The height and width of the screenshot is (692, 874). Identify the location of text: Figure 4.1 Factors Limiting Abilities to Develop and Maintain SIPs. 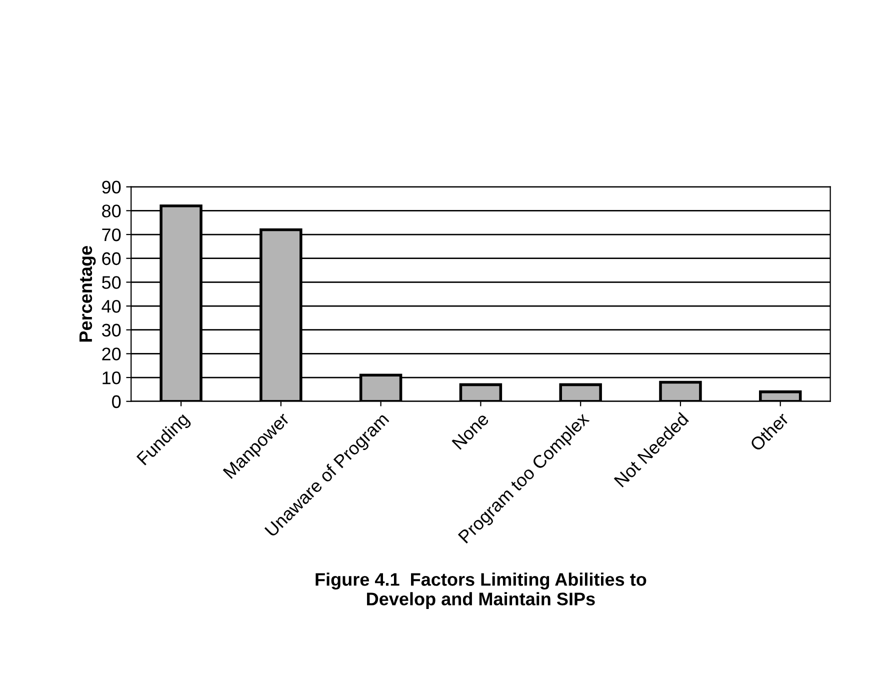
(481, 590).